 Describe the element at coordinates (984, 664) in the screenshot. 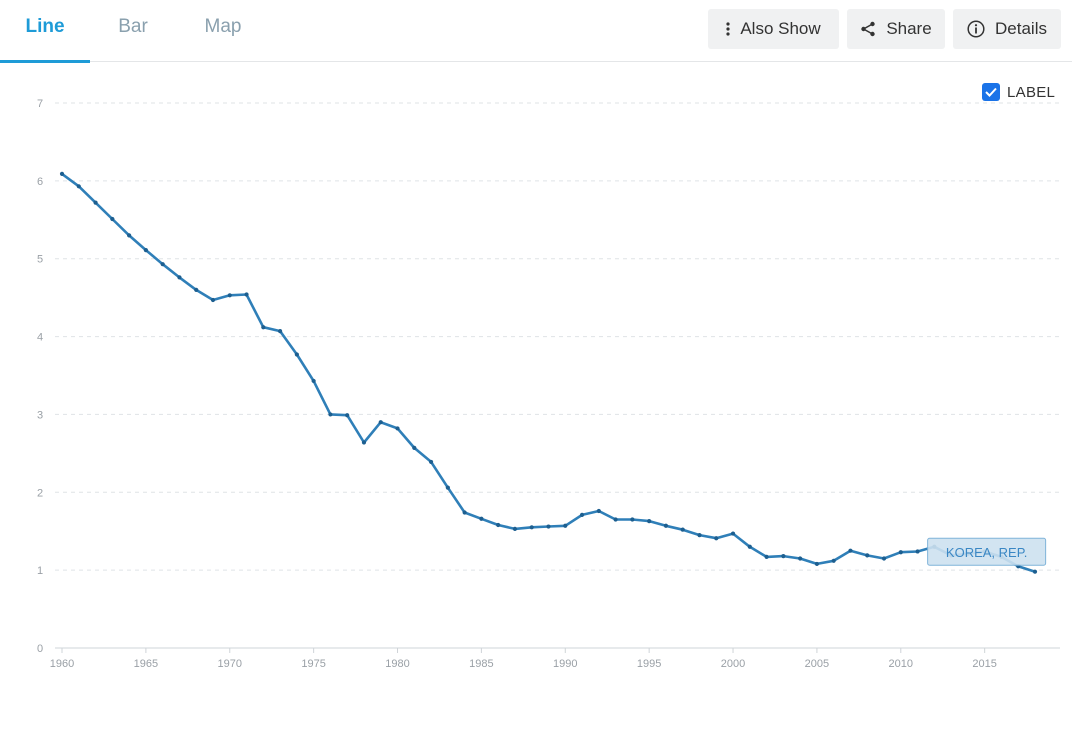

I see `x-tick-label: 2015` at that location.